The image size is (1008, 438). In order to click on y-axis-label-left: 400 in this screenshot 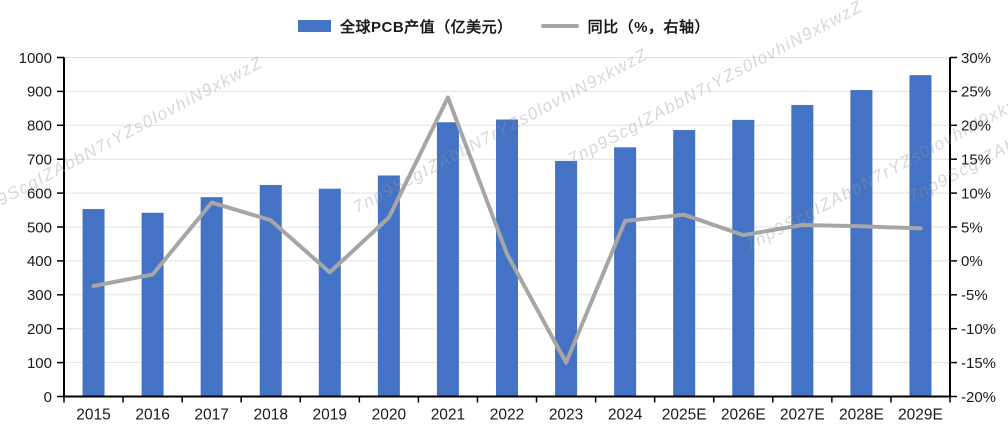, I will do `click(39, 261)`.